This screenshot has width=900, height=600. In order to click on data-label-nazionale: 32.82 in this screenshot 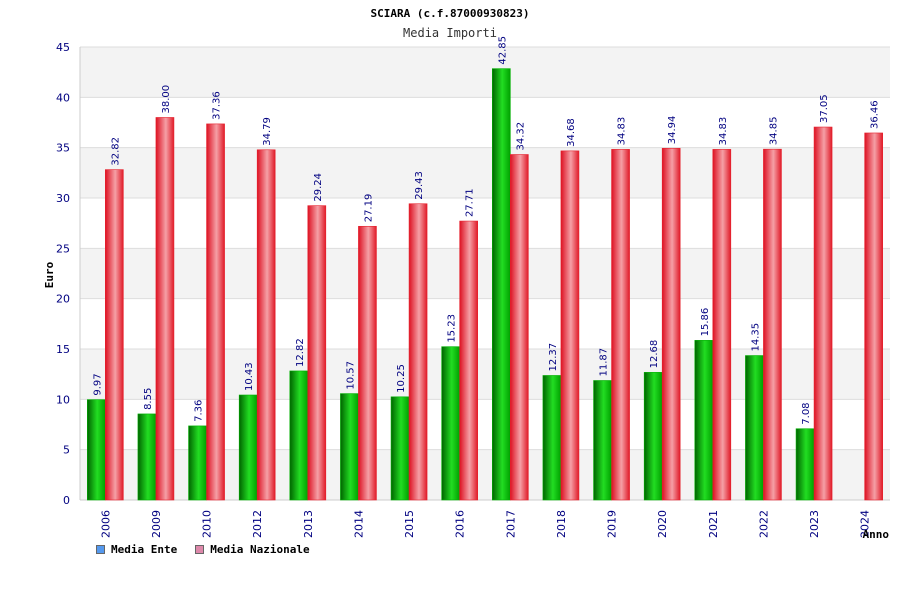, I will do `click(115, 151)`.